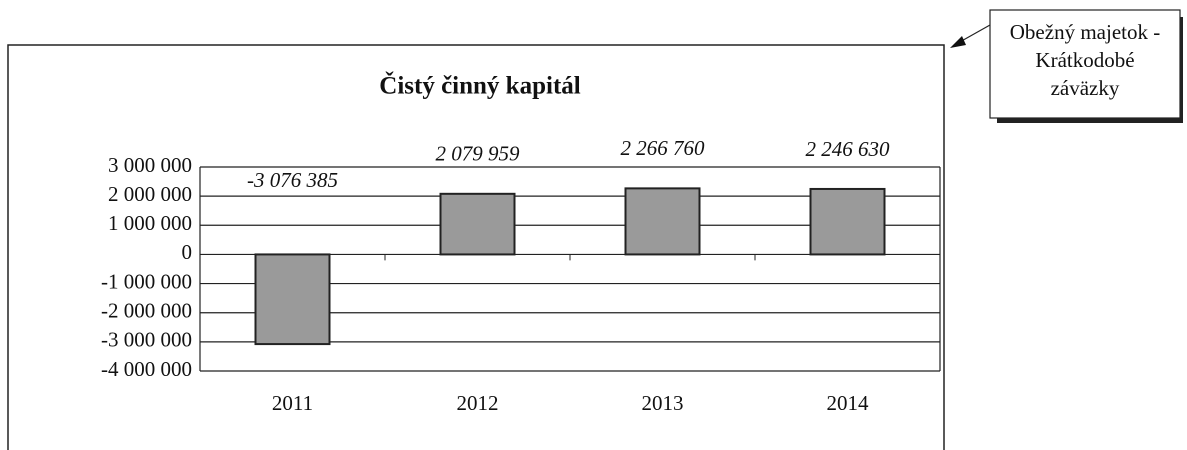  I want to click on y-tick-label: 0, so click(187, 252).